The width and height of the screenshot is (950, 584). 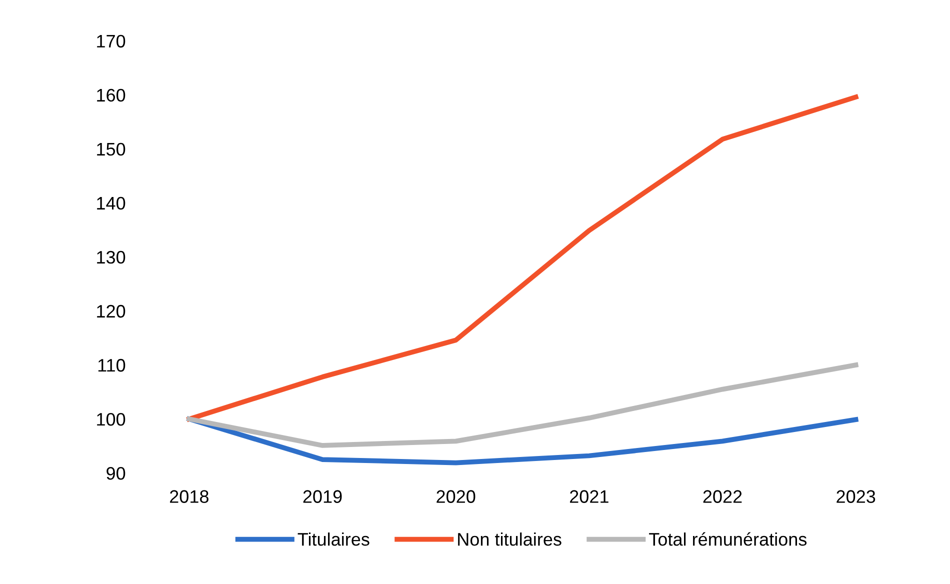 What do you see at coordinates (728, 539) in the screenshot?
I see `legend-label: Total rémunérations` at bounding box center [728, 539].